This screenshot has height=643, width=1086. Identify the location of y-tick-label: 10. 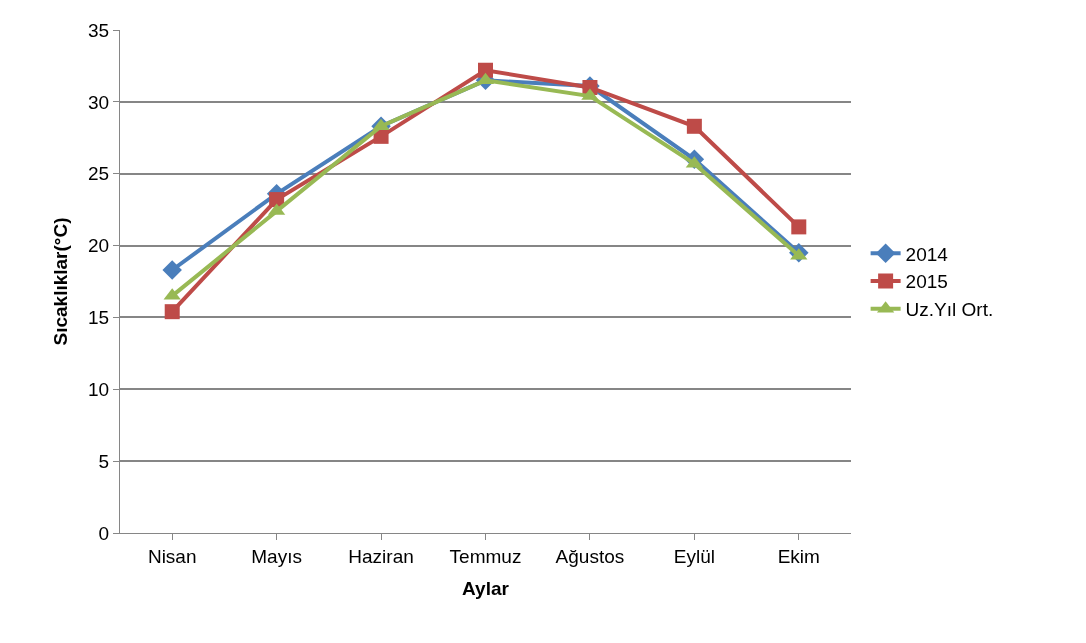
(99, 389).